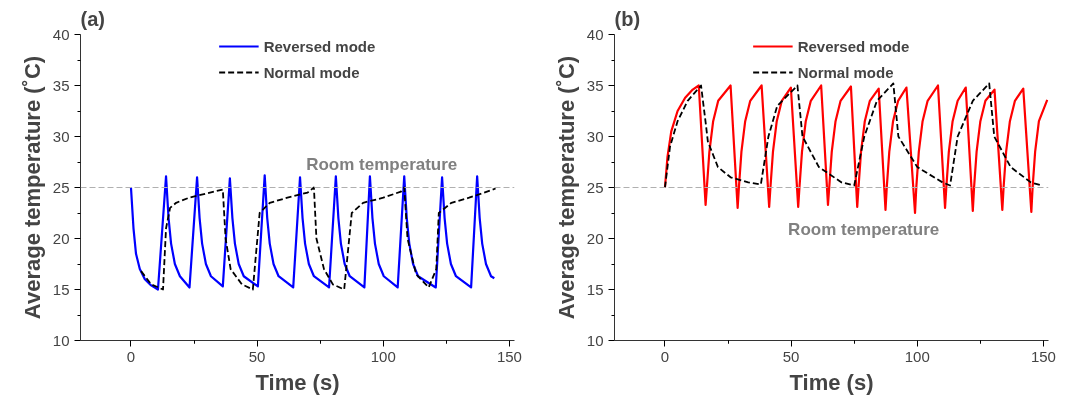 The height and width of the screenshot is (417, 1068). Describe the element at coordinates (92, 18) in the screenshot. I see `chart-title: (a)` at that location.